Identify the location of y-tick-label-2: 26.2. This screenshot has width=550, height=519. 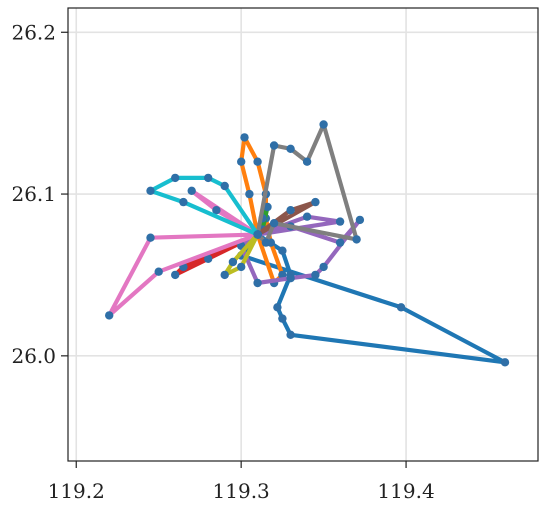
(33, 32).